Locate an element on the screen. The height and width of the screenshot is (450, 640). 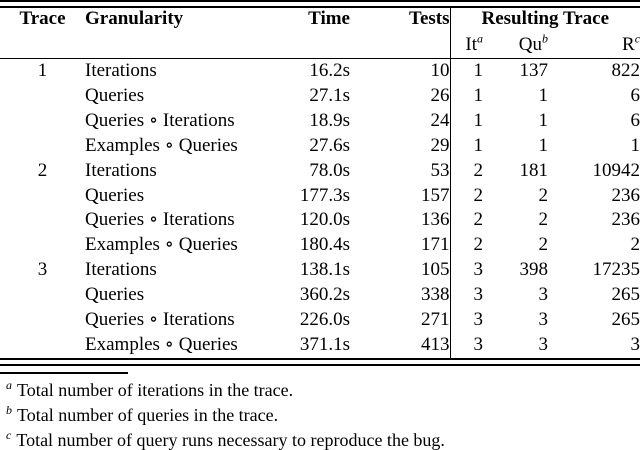
subheader-qu-label: Qu is located at coordinates (530, 44).